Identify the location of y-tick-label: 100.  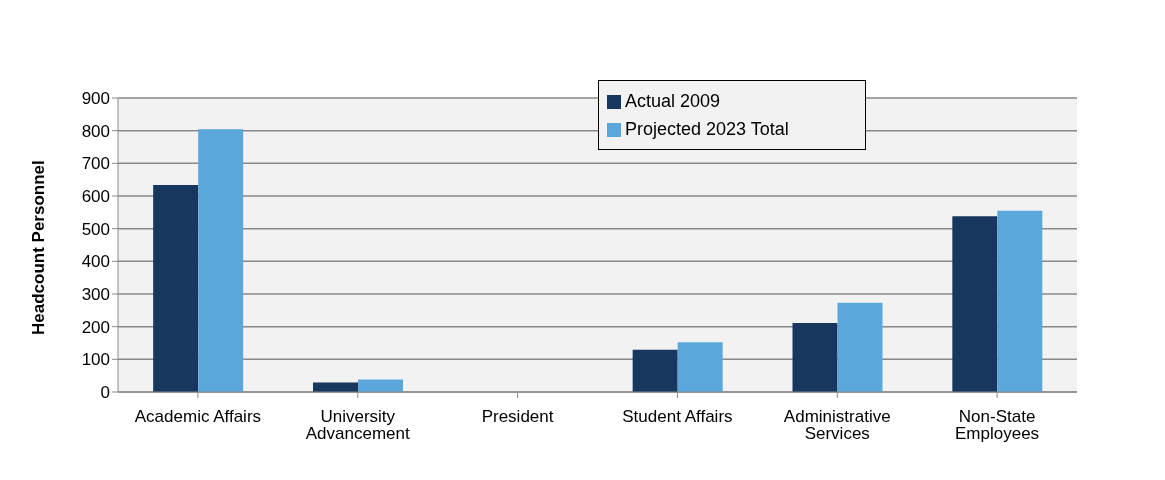
(95, 360).